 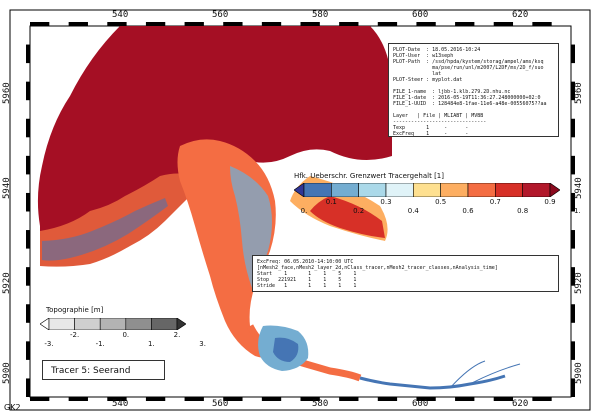 I want to click on y-tick-right: 5920, so click(x=579, y=283).